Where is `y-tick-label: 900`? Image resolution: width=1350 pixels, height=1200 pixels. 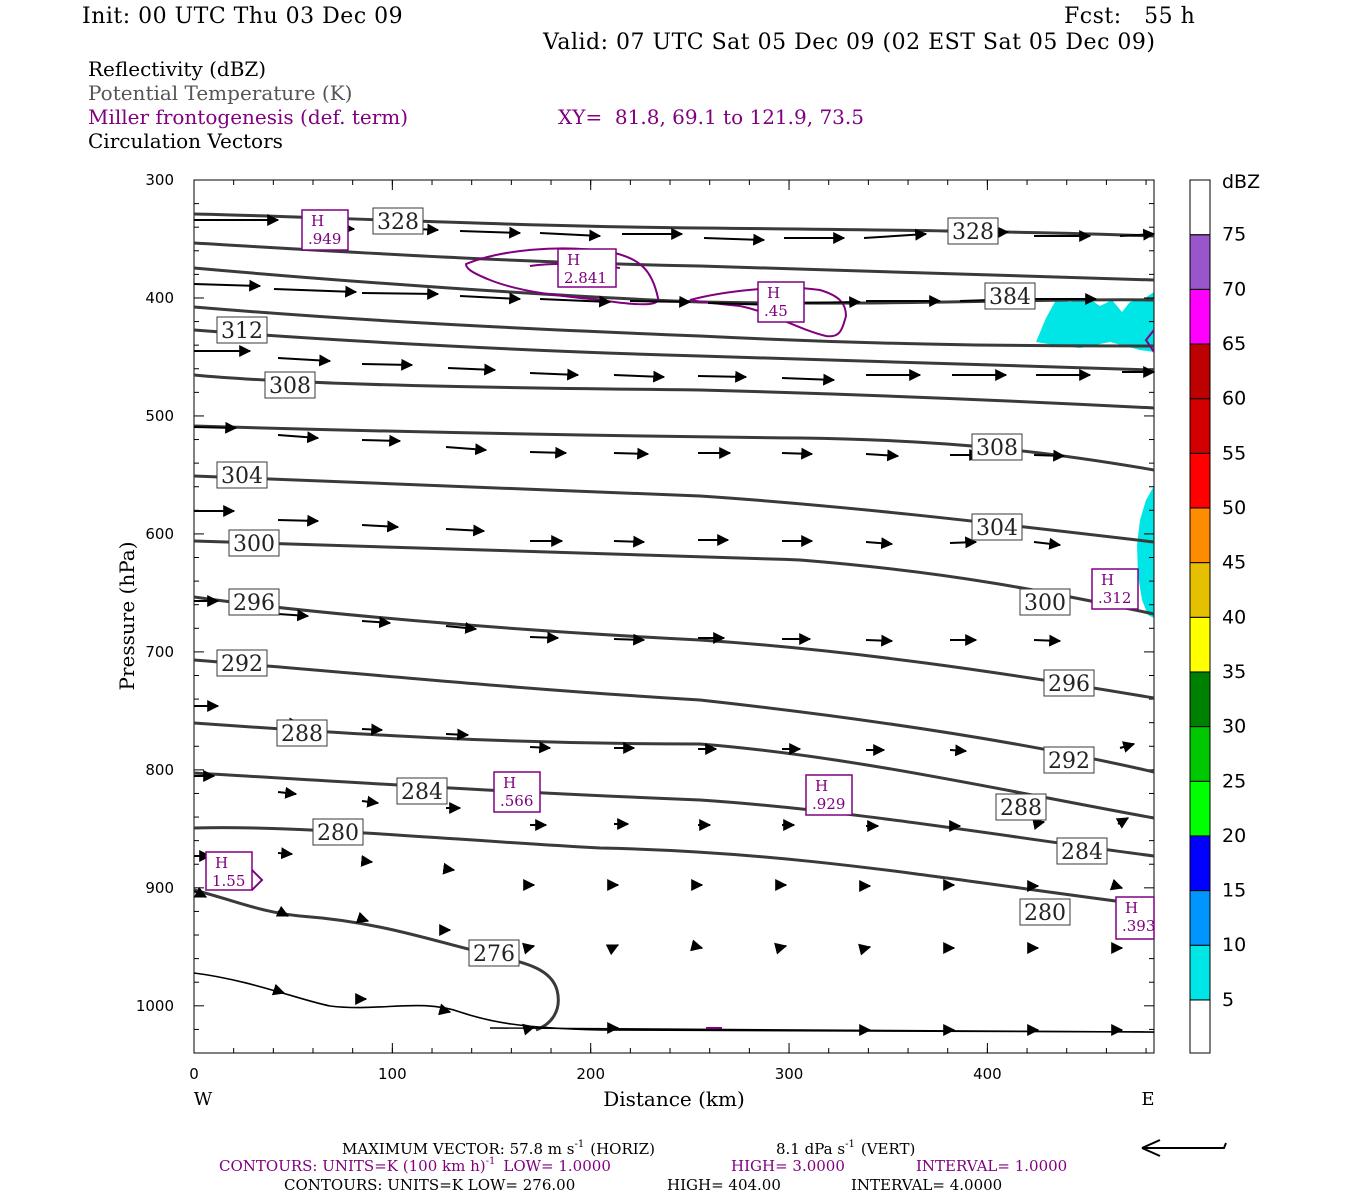 y-tick-label: 900 is located at coordinates (159, 888).